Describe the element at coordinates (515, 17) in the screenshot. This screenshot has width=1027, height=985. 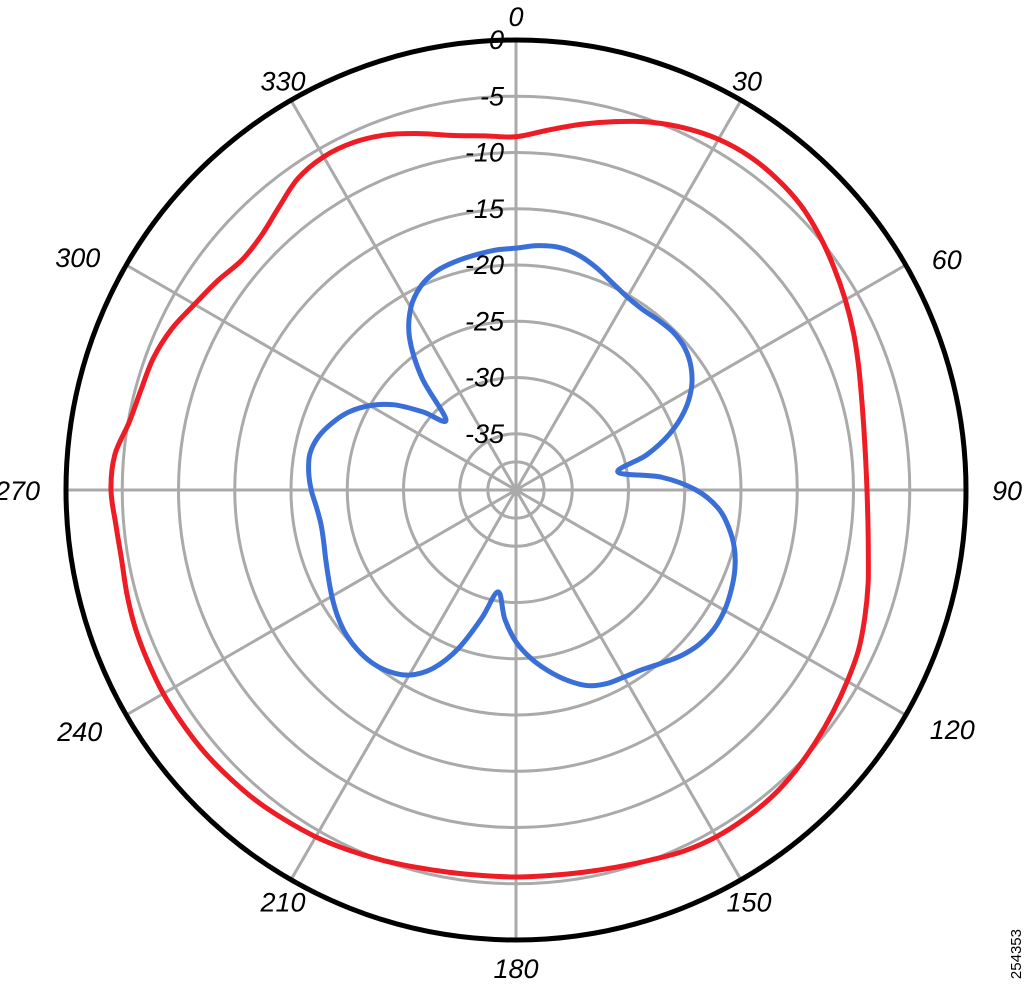
I see `angular-tick-label-0: 0` at that location.